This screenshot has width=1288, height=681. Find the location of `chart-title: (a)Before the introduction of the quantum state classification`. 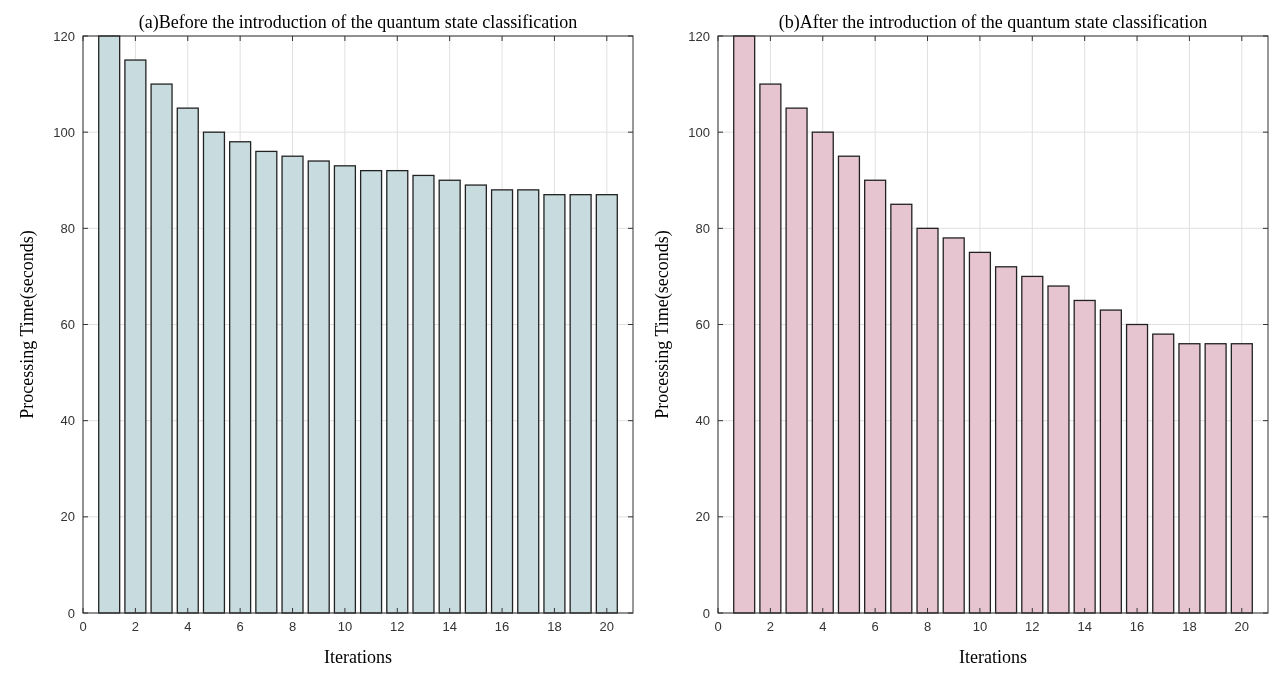

chart-title: (a)Before the introduction of the quantum state classification is located at coordinates (358, 22).